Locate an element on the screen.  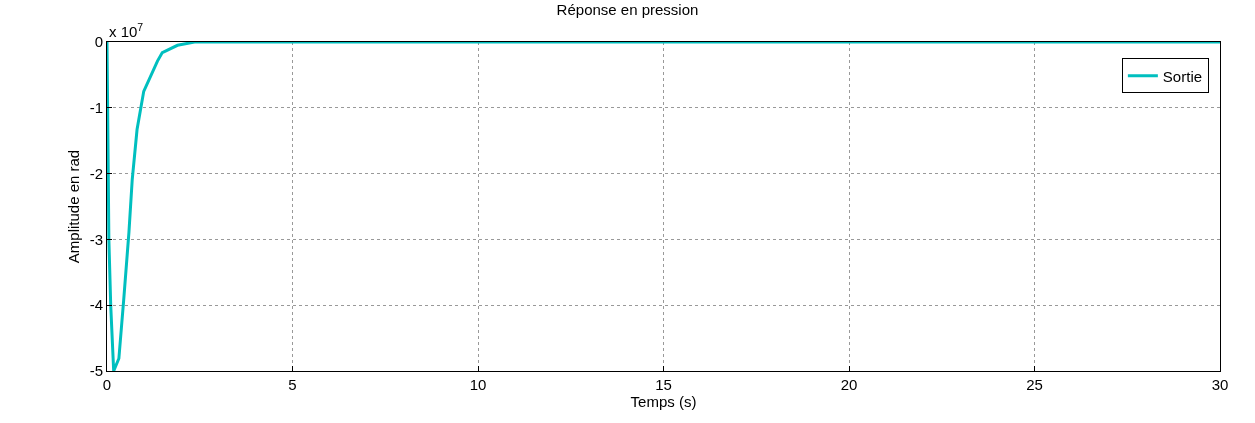
y-tick-label: -5 is located at coordinates (96, 371).